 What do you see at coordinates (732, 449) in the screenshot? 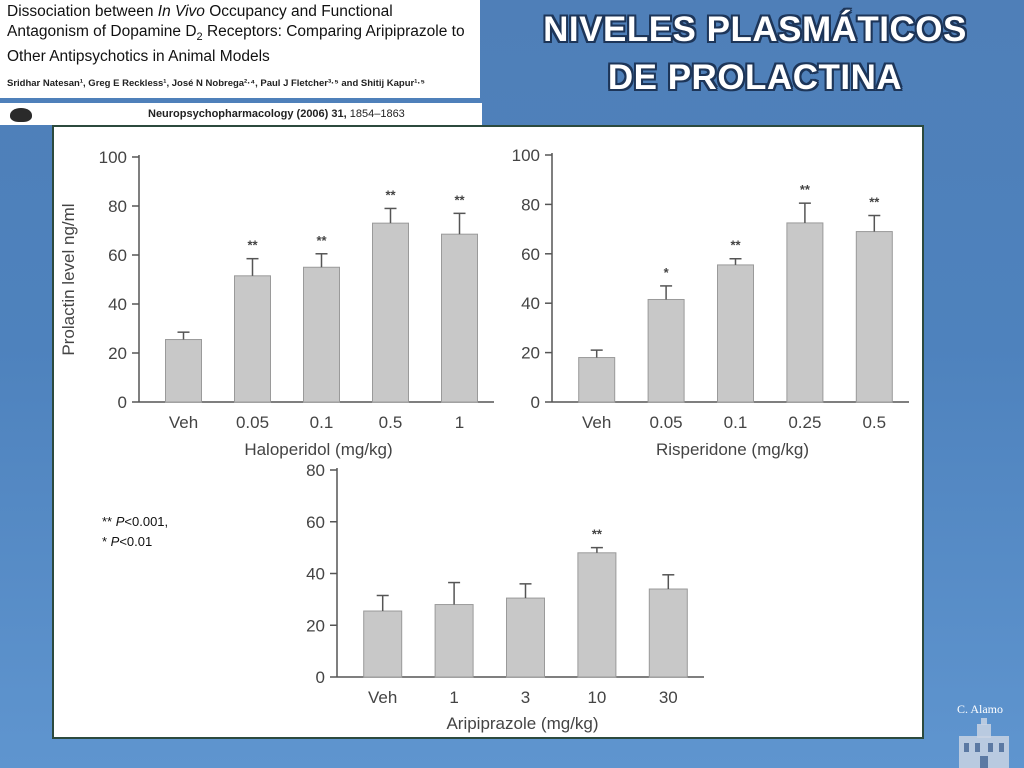
I see `chart2-x-axis-label: Risperidone (mg/kg)` at bounding box center [732, 449].